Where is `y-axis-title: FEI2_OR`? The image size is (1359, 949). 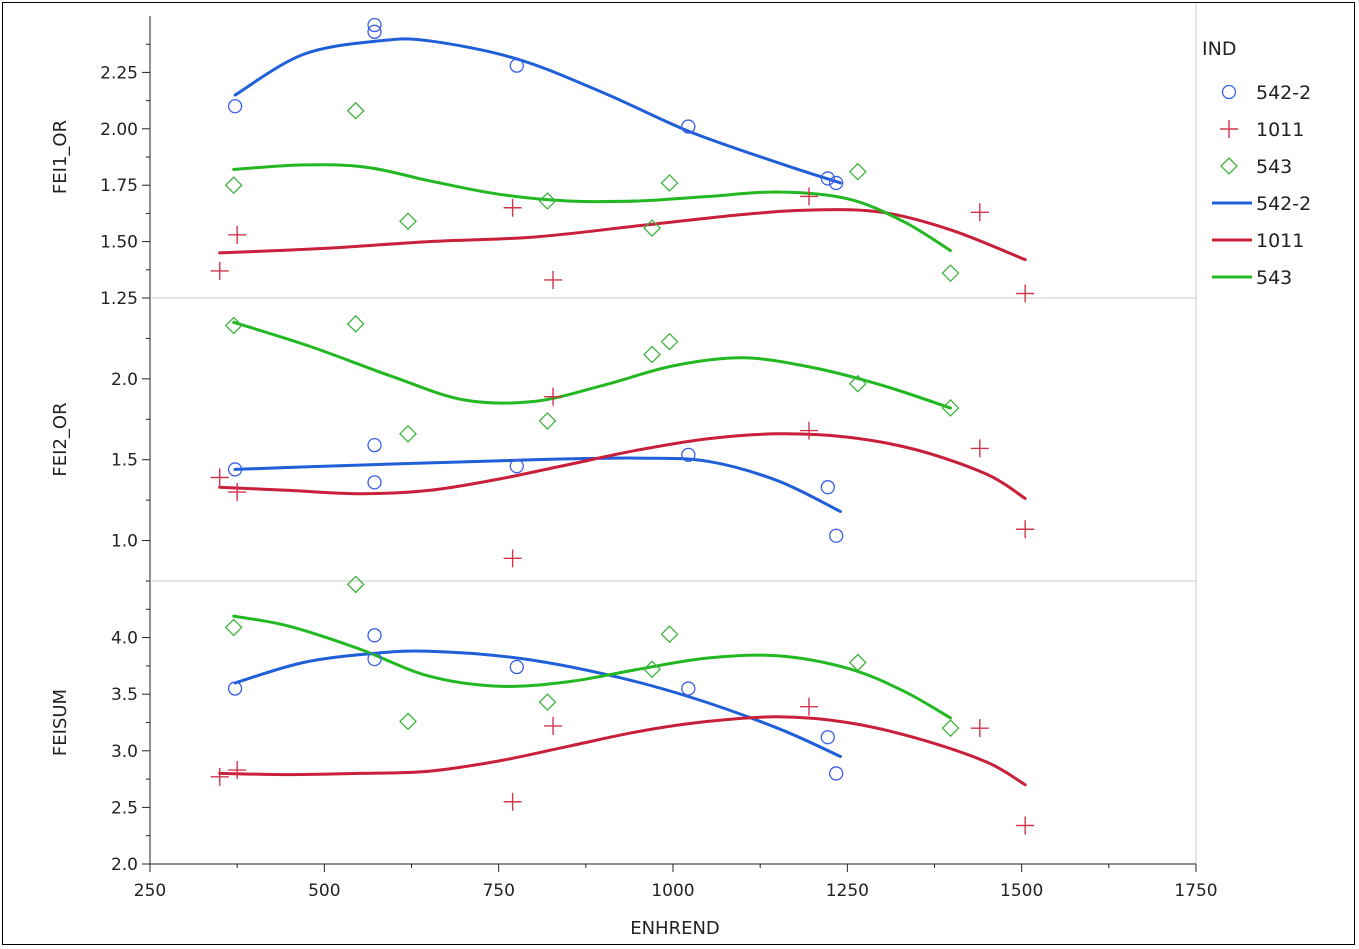 y-axis-title: FEI2_OR is located at coordinates (60, 439).